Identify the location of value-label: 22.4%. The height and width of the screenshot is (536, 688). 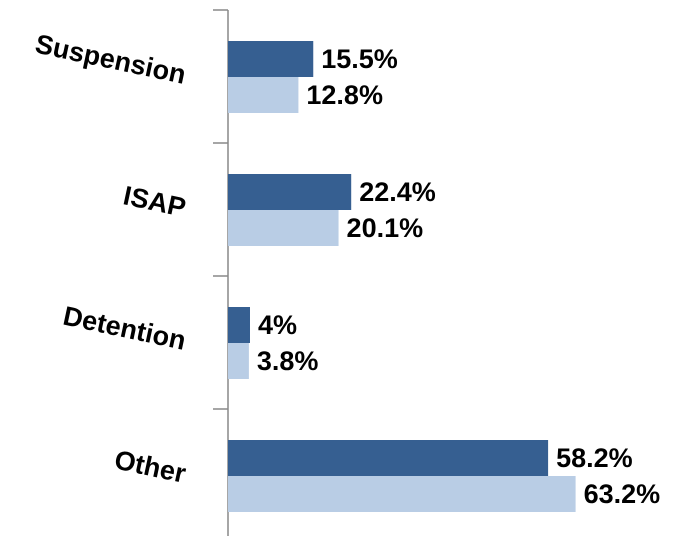
(397, 192).